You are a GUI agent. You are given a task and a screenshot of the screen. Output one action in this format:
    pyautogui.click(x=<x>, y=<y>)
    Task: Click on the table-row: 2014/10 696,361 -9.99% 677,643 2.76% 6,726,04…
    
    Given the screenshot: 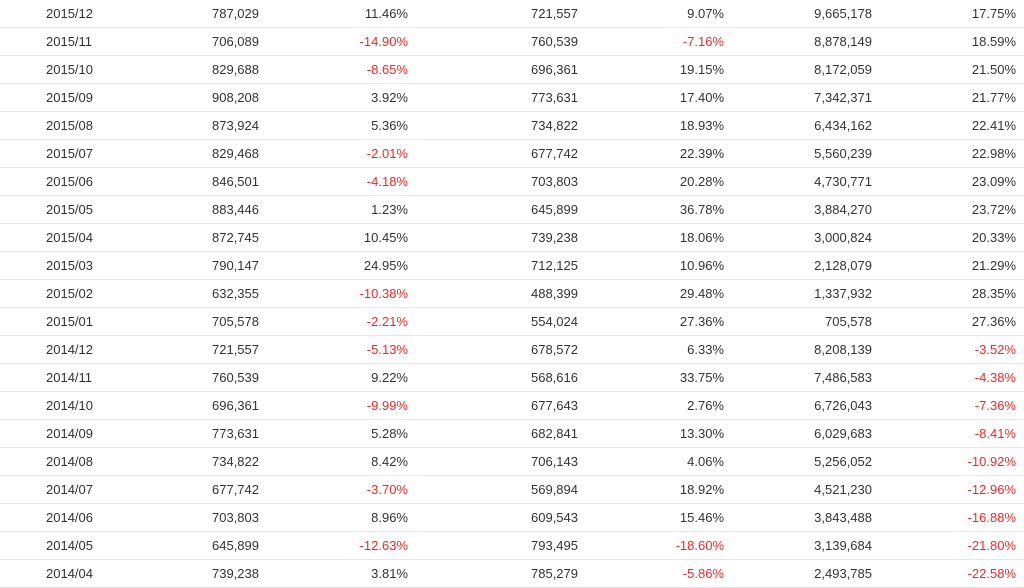 What is the action you would take?
    pyautogui.click(x=512, y=406)
    